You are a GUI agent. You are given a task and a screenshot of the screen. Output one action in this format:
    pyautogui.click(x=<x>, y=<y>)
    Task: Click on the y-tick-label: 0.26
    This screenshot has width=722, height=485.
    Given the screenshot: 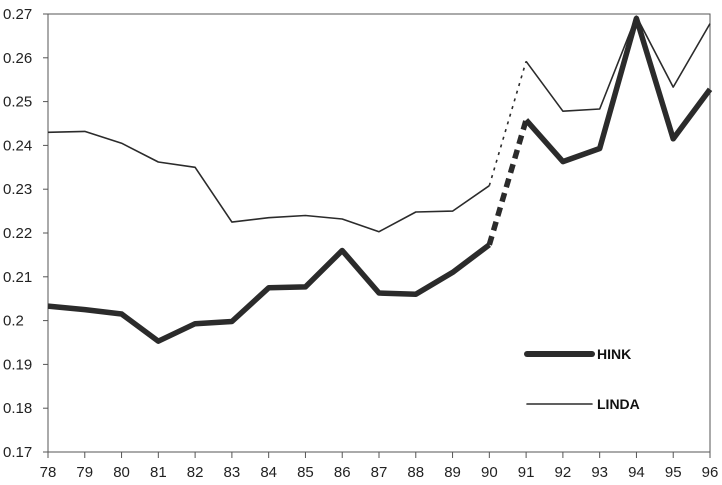 What is the action you would take?
    pyautogui.click(x=17, y=58)
    